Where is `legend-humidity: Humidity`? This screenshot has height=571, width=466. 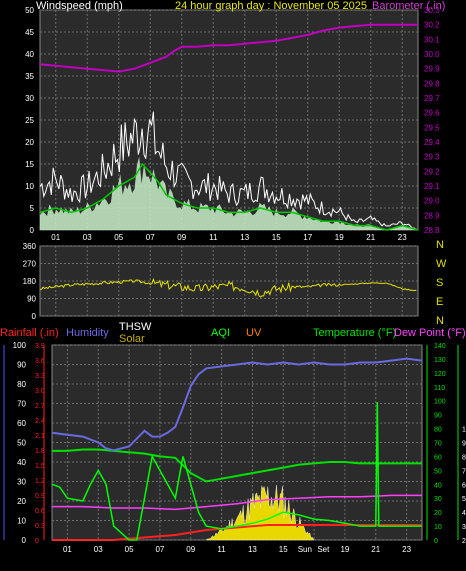 legend-humidity: Humidity is located at coordinates (87, 333).